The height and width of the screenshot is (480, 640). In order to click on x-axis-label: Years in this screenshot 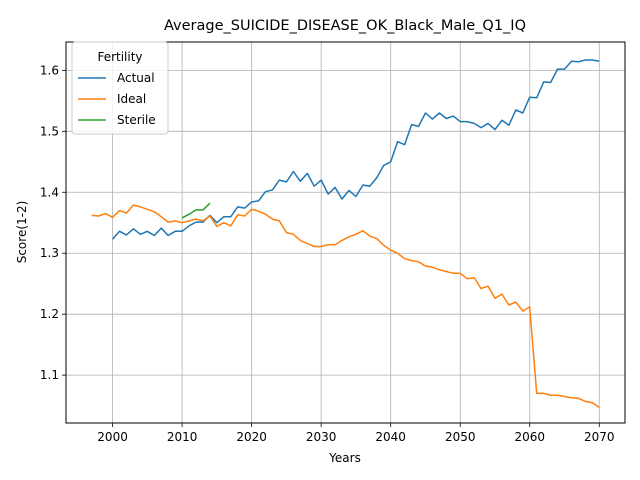, I will do `click(344, 458)`.